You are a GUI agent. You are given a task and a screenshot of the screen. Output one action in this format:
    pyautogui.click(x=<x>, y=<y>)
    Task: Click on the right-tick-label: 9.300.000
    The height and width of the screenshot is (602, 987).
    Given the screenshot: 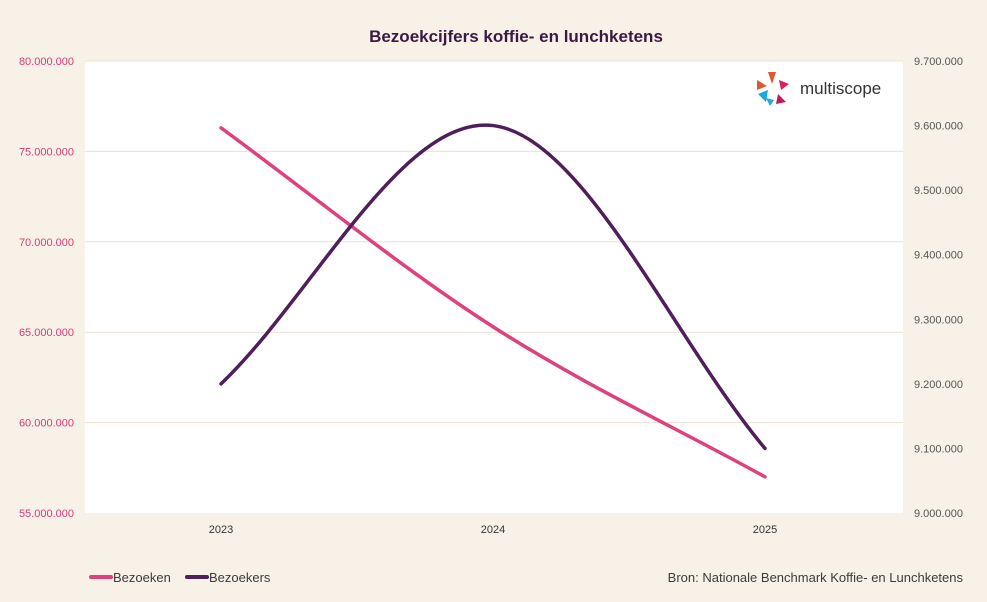 What is the action you would take?
    pyautogui.click(x=938, y=320)
    